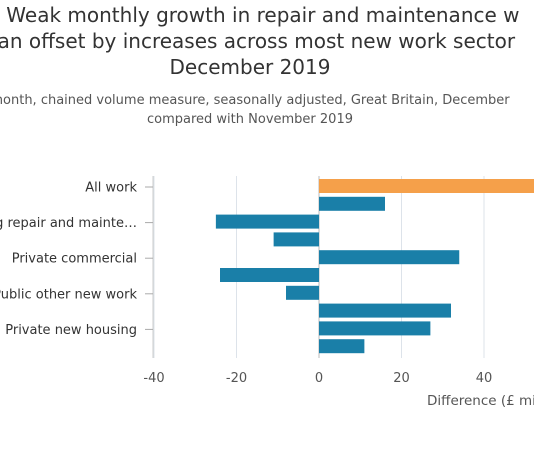 Image resolution: width=534 pixels, height=462 pixels. Describe the element at coordinates (236, 378) in the screenshot. I see `x-tick-label: -20` at that location.